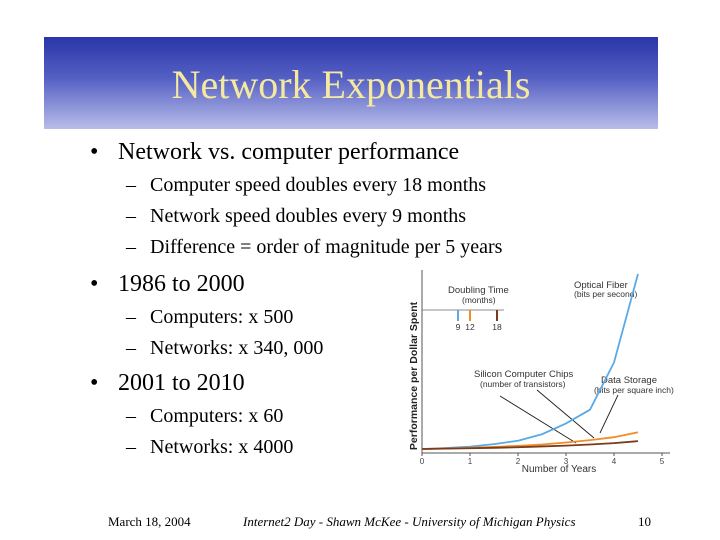  Describe the element at coordinates (414, 375) in the screenshot. I see `y-axis-label: Performance per Dollar Spent` at that location.